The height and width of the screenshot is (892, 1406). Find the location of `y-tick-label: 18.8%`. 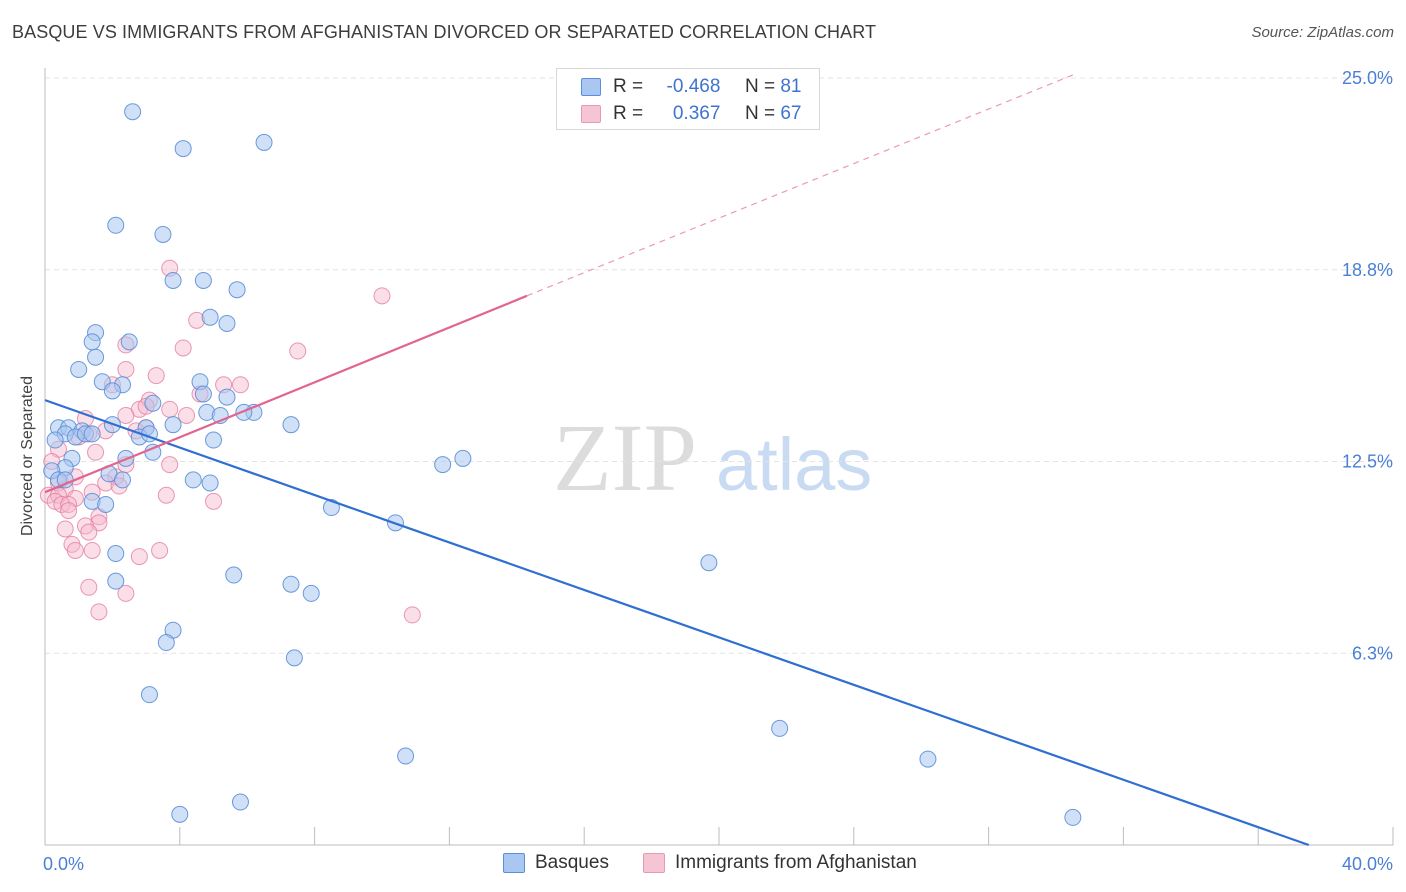

y-tick-label: 18.8% is located at coordinates (1367, 270).